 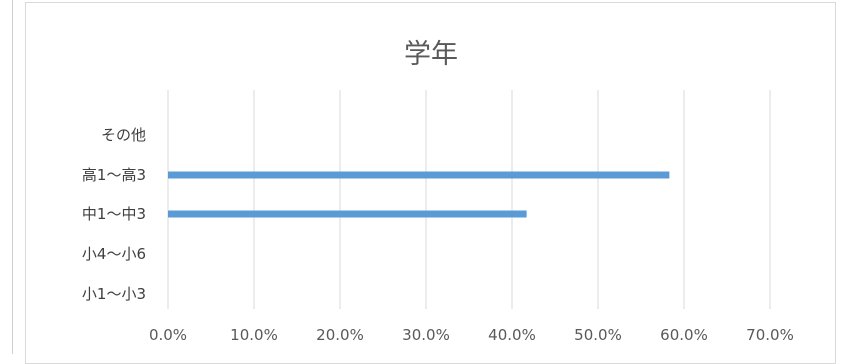 I want to click on category-label: 高1～高3, so click(x=114, y=175).